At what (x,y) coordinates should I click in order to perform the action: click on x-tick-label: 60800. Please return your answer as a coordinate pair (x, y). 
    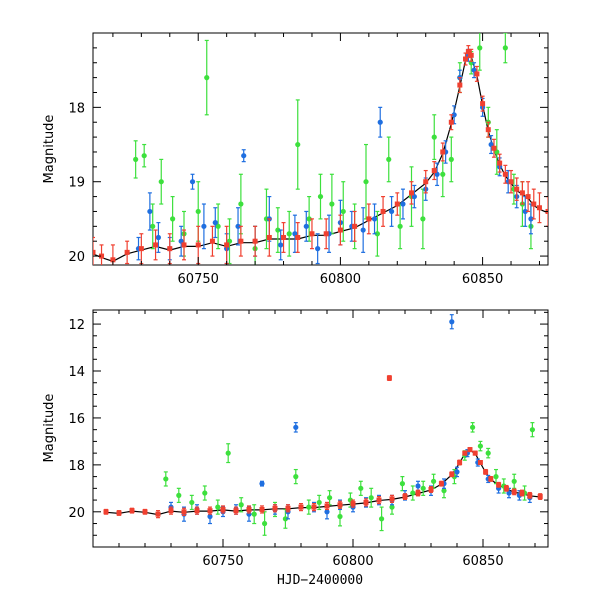
    Looking at the image, I should click on (340, 279).